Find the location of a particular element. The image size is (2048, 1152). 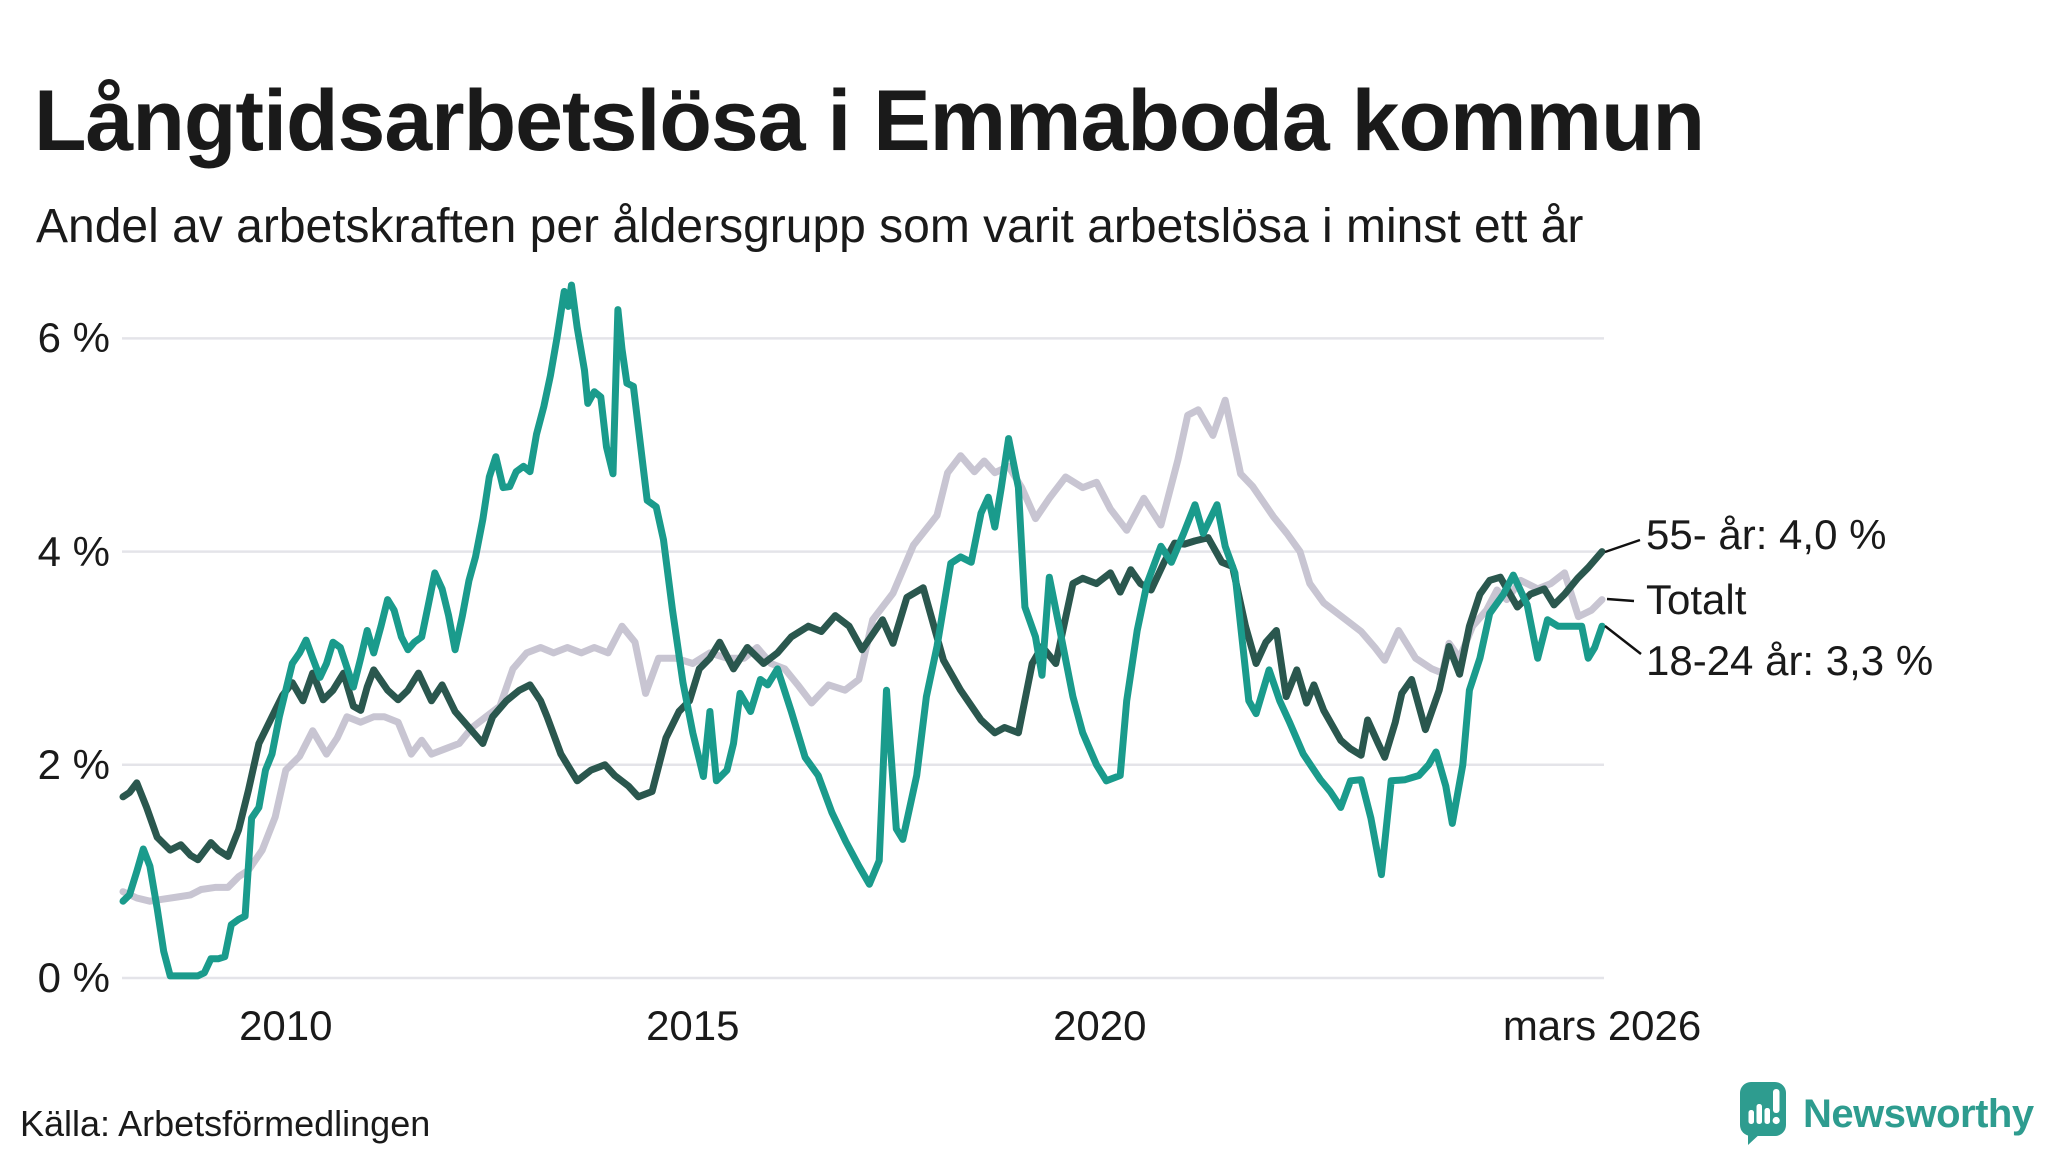

connector-totalt is located at coordinates (1620, 600).